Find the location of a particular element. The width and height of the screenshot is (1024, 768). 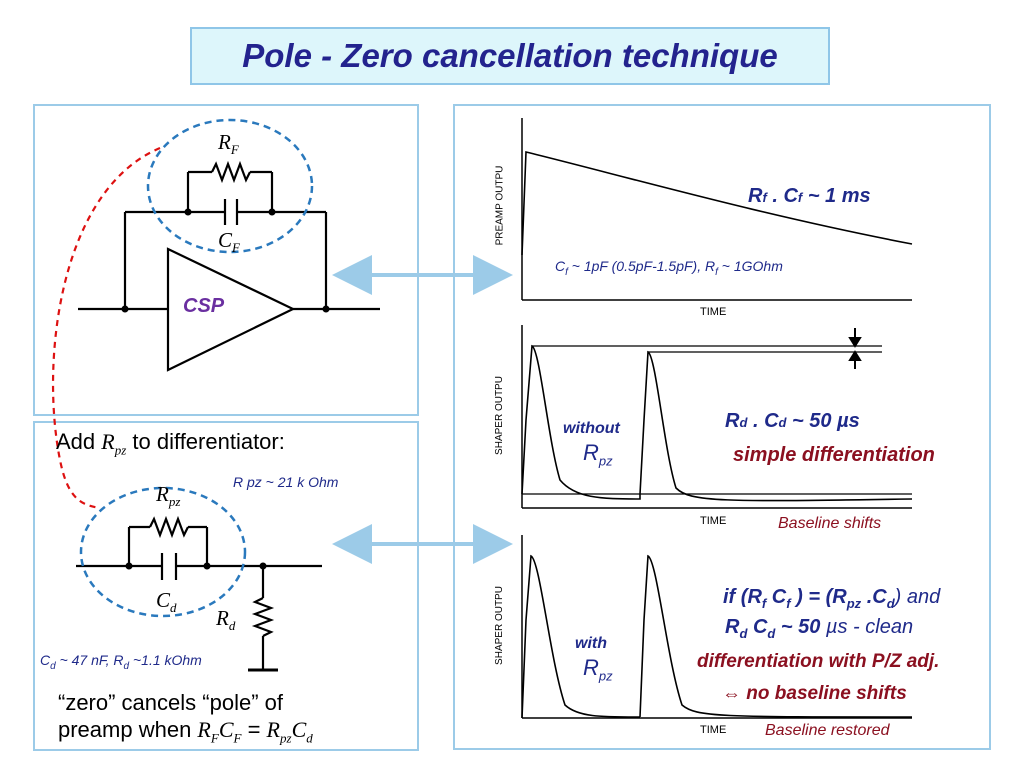

without-rpz-label: Rpz is located at coordinates (598, 454).